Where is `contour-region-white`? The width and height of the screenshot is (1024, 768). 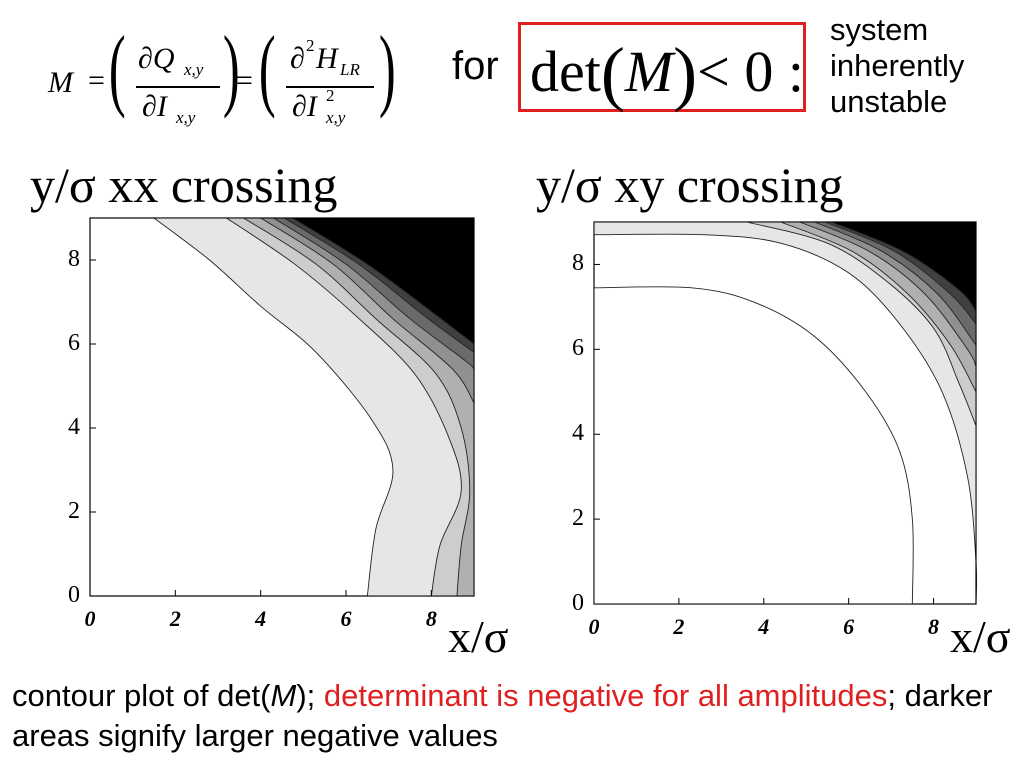 contour-region-white is located at coordinates (754, 445).